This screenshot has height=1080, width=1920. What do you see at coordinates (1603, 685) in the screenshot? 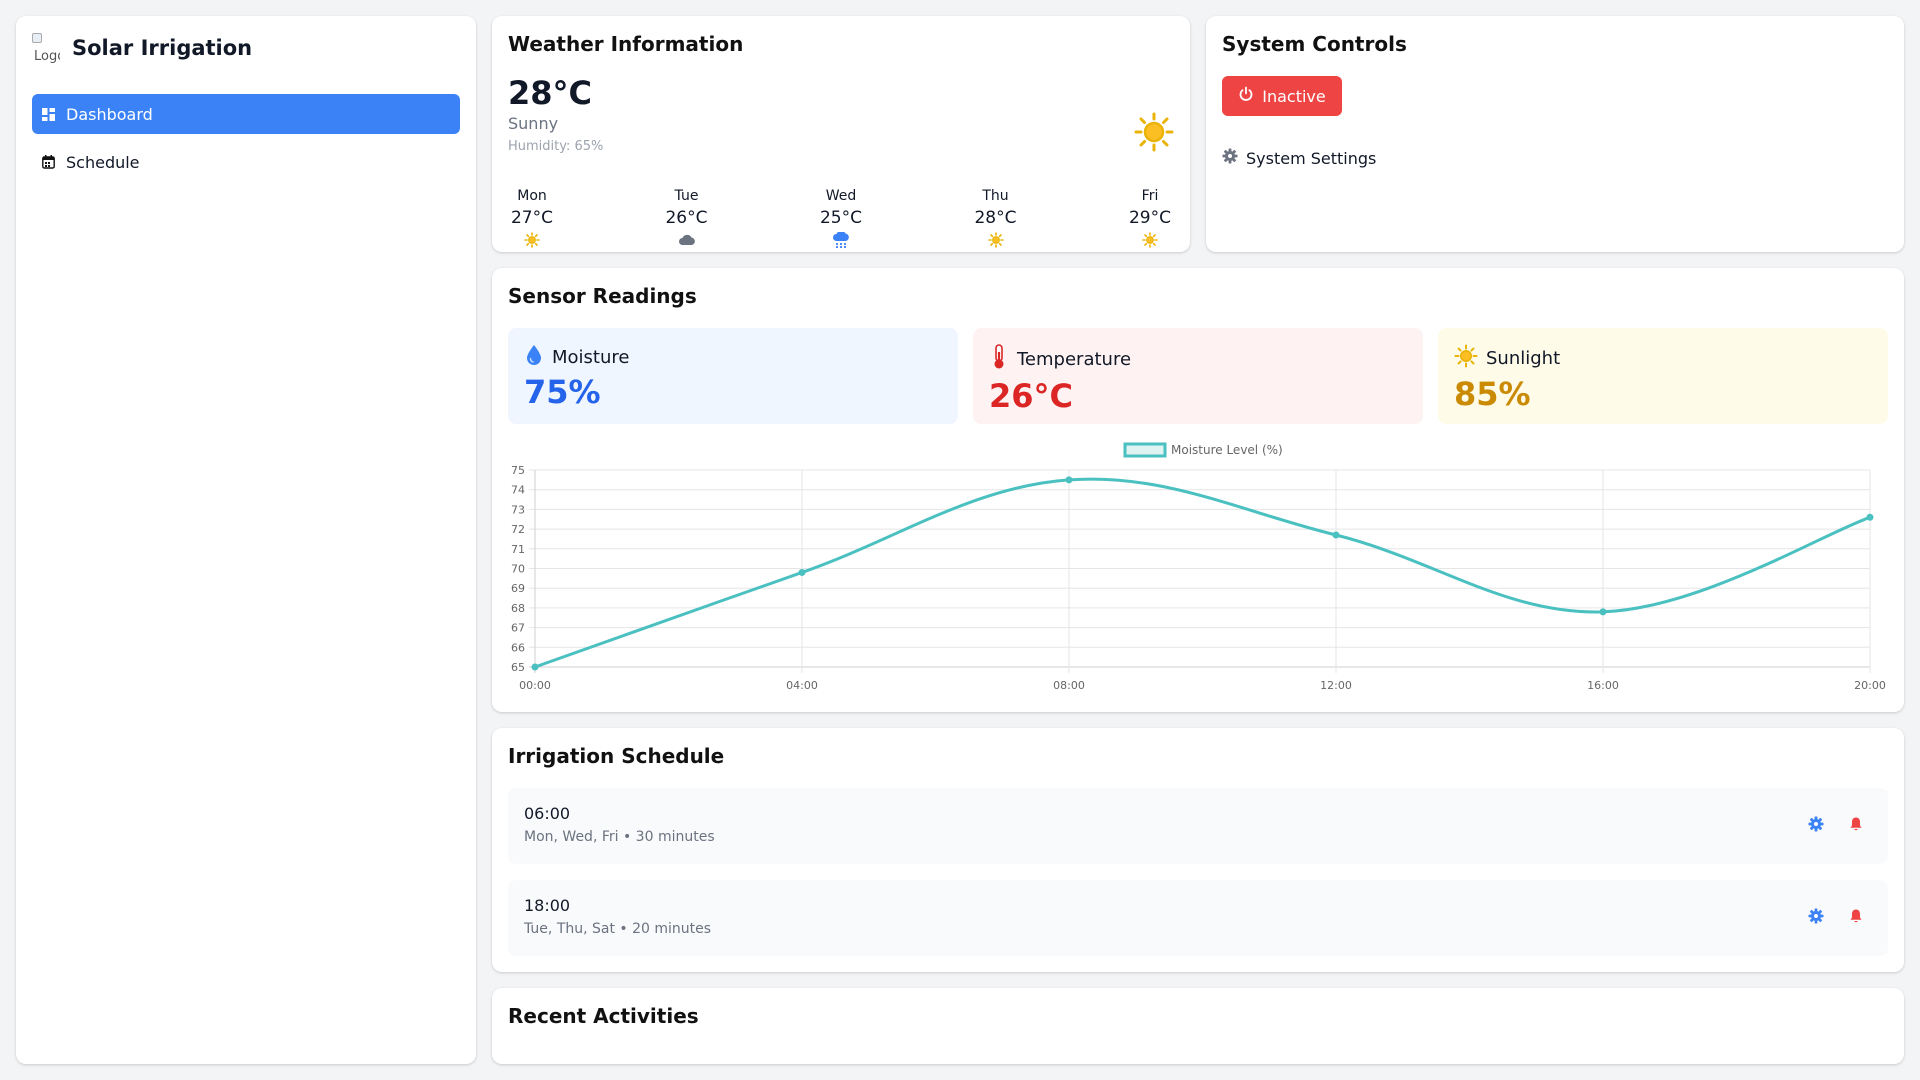
I see `x-tick-label: 16:00` at bounding box center [1603, 685].